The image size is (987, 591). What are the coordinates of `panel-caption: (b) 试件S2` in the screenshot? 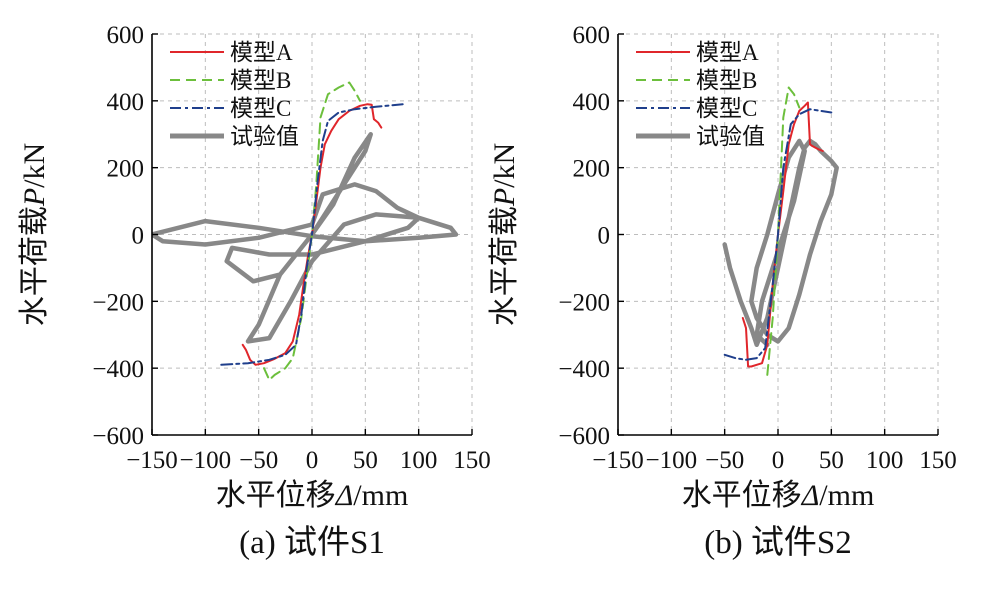 It's located at (778, 543).